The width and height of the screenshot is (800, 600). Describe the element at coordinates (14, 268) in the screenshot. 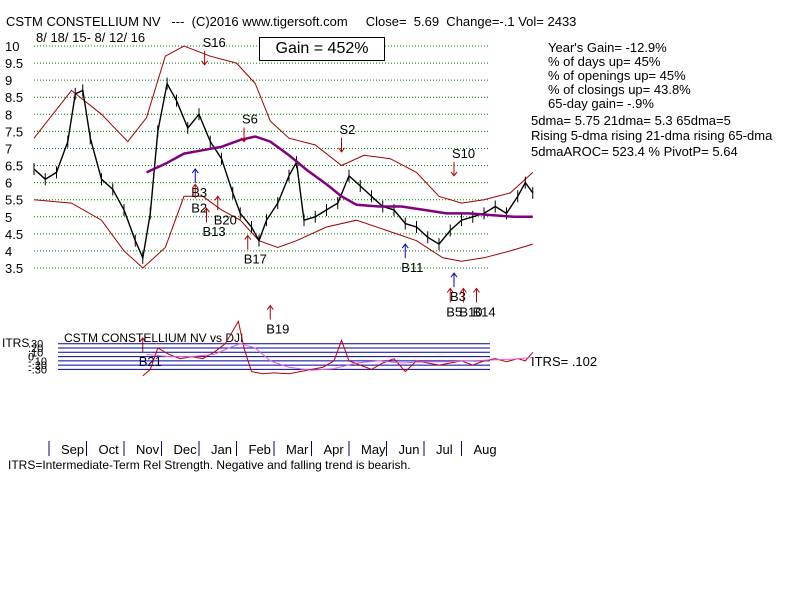

I see `price-tick-label: 3.5` at that location.